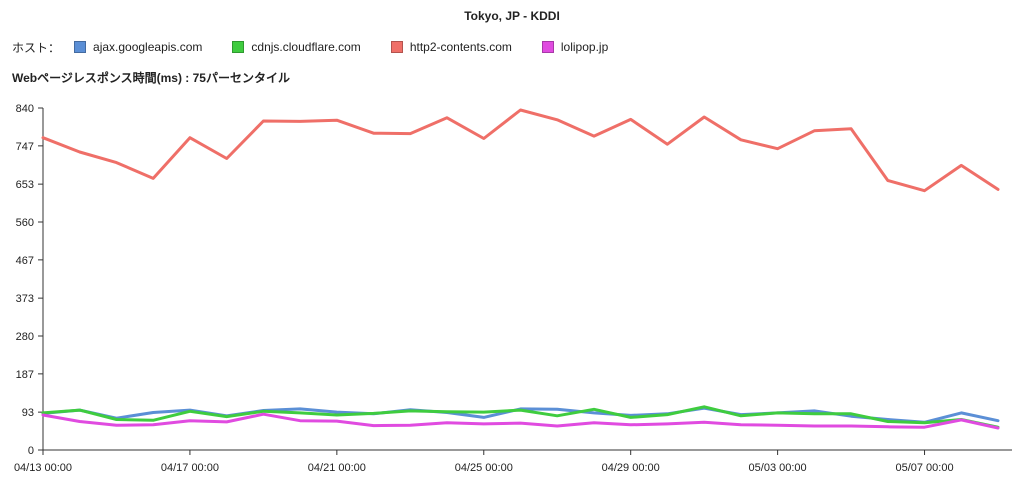 The width and height of the screenshot is (1024, 483). I want to click on y-tick-label: 280, so click(25, 337).